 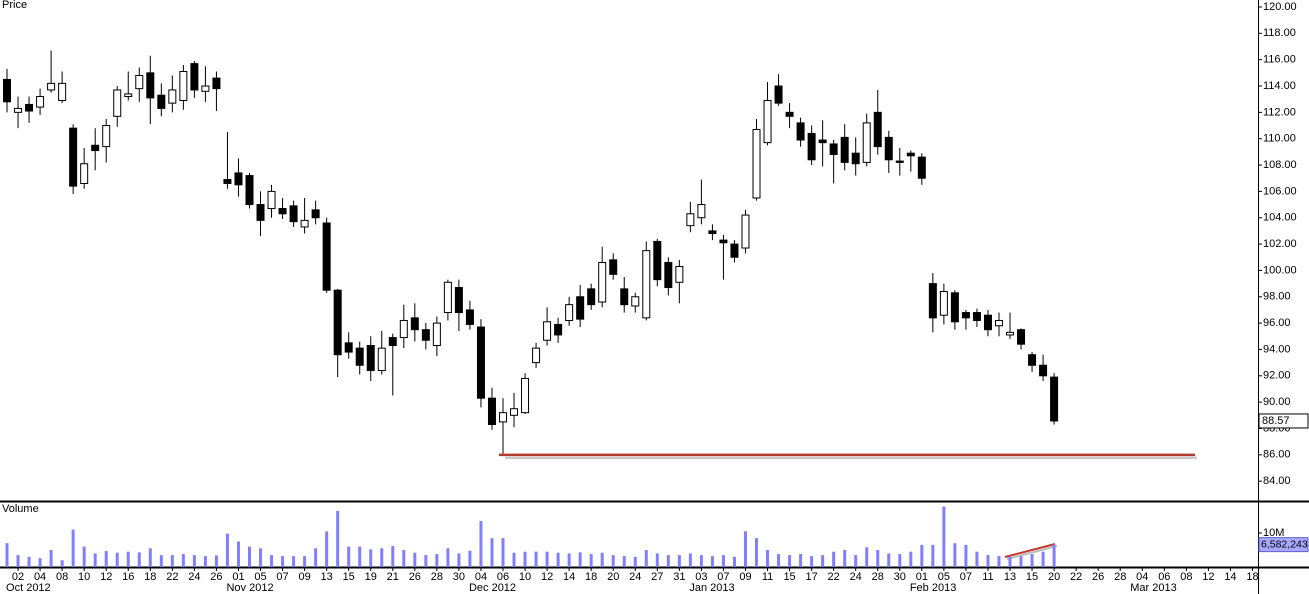 What do you see at coordinates (1277, 349) in the screenshot?
I see `y-tick-label: 94.00` at bounding box center [1277, 349].